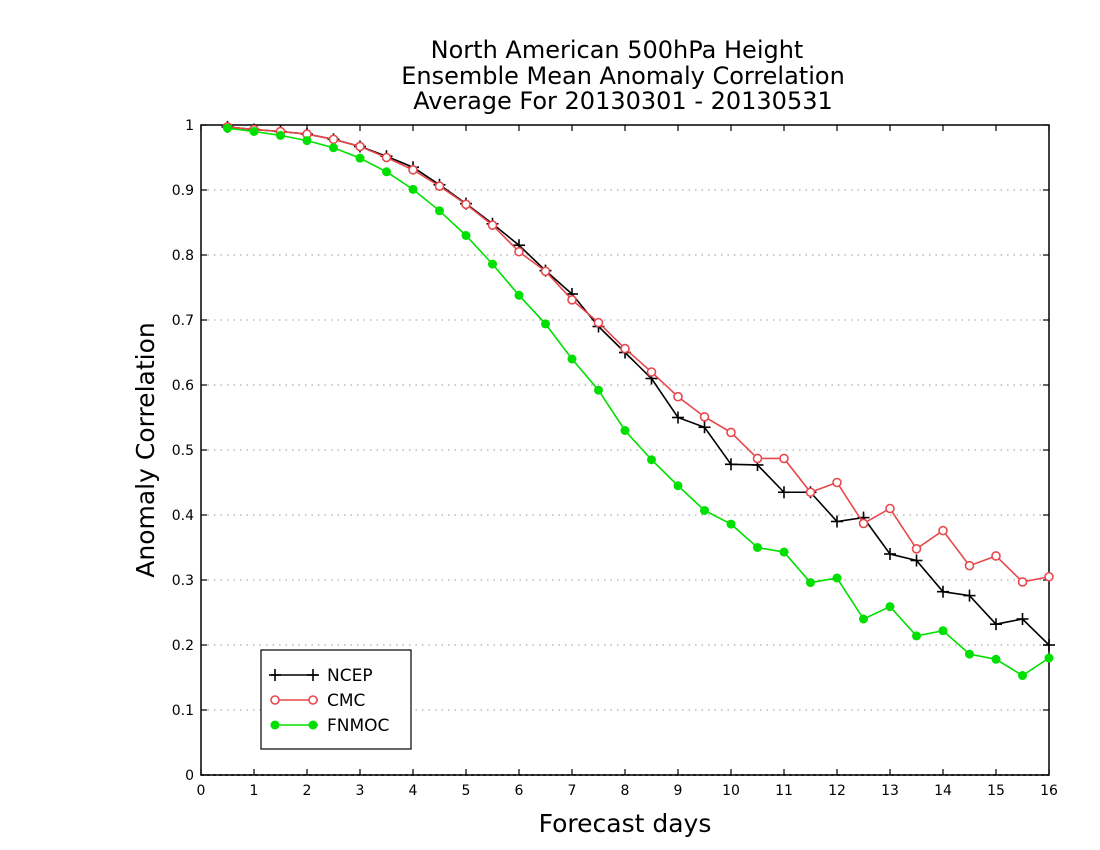 The image size is (1100, 850). Describe the element at coordinates (201, 791) in the screenshot. I see `x-tick-label: 0` at that location.